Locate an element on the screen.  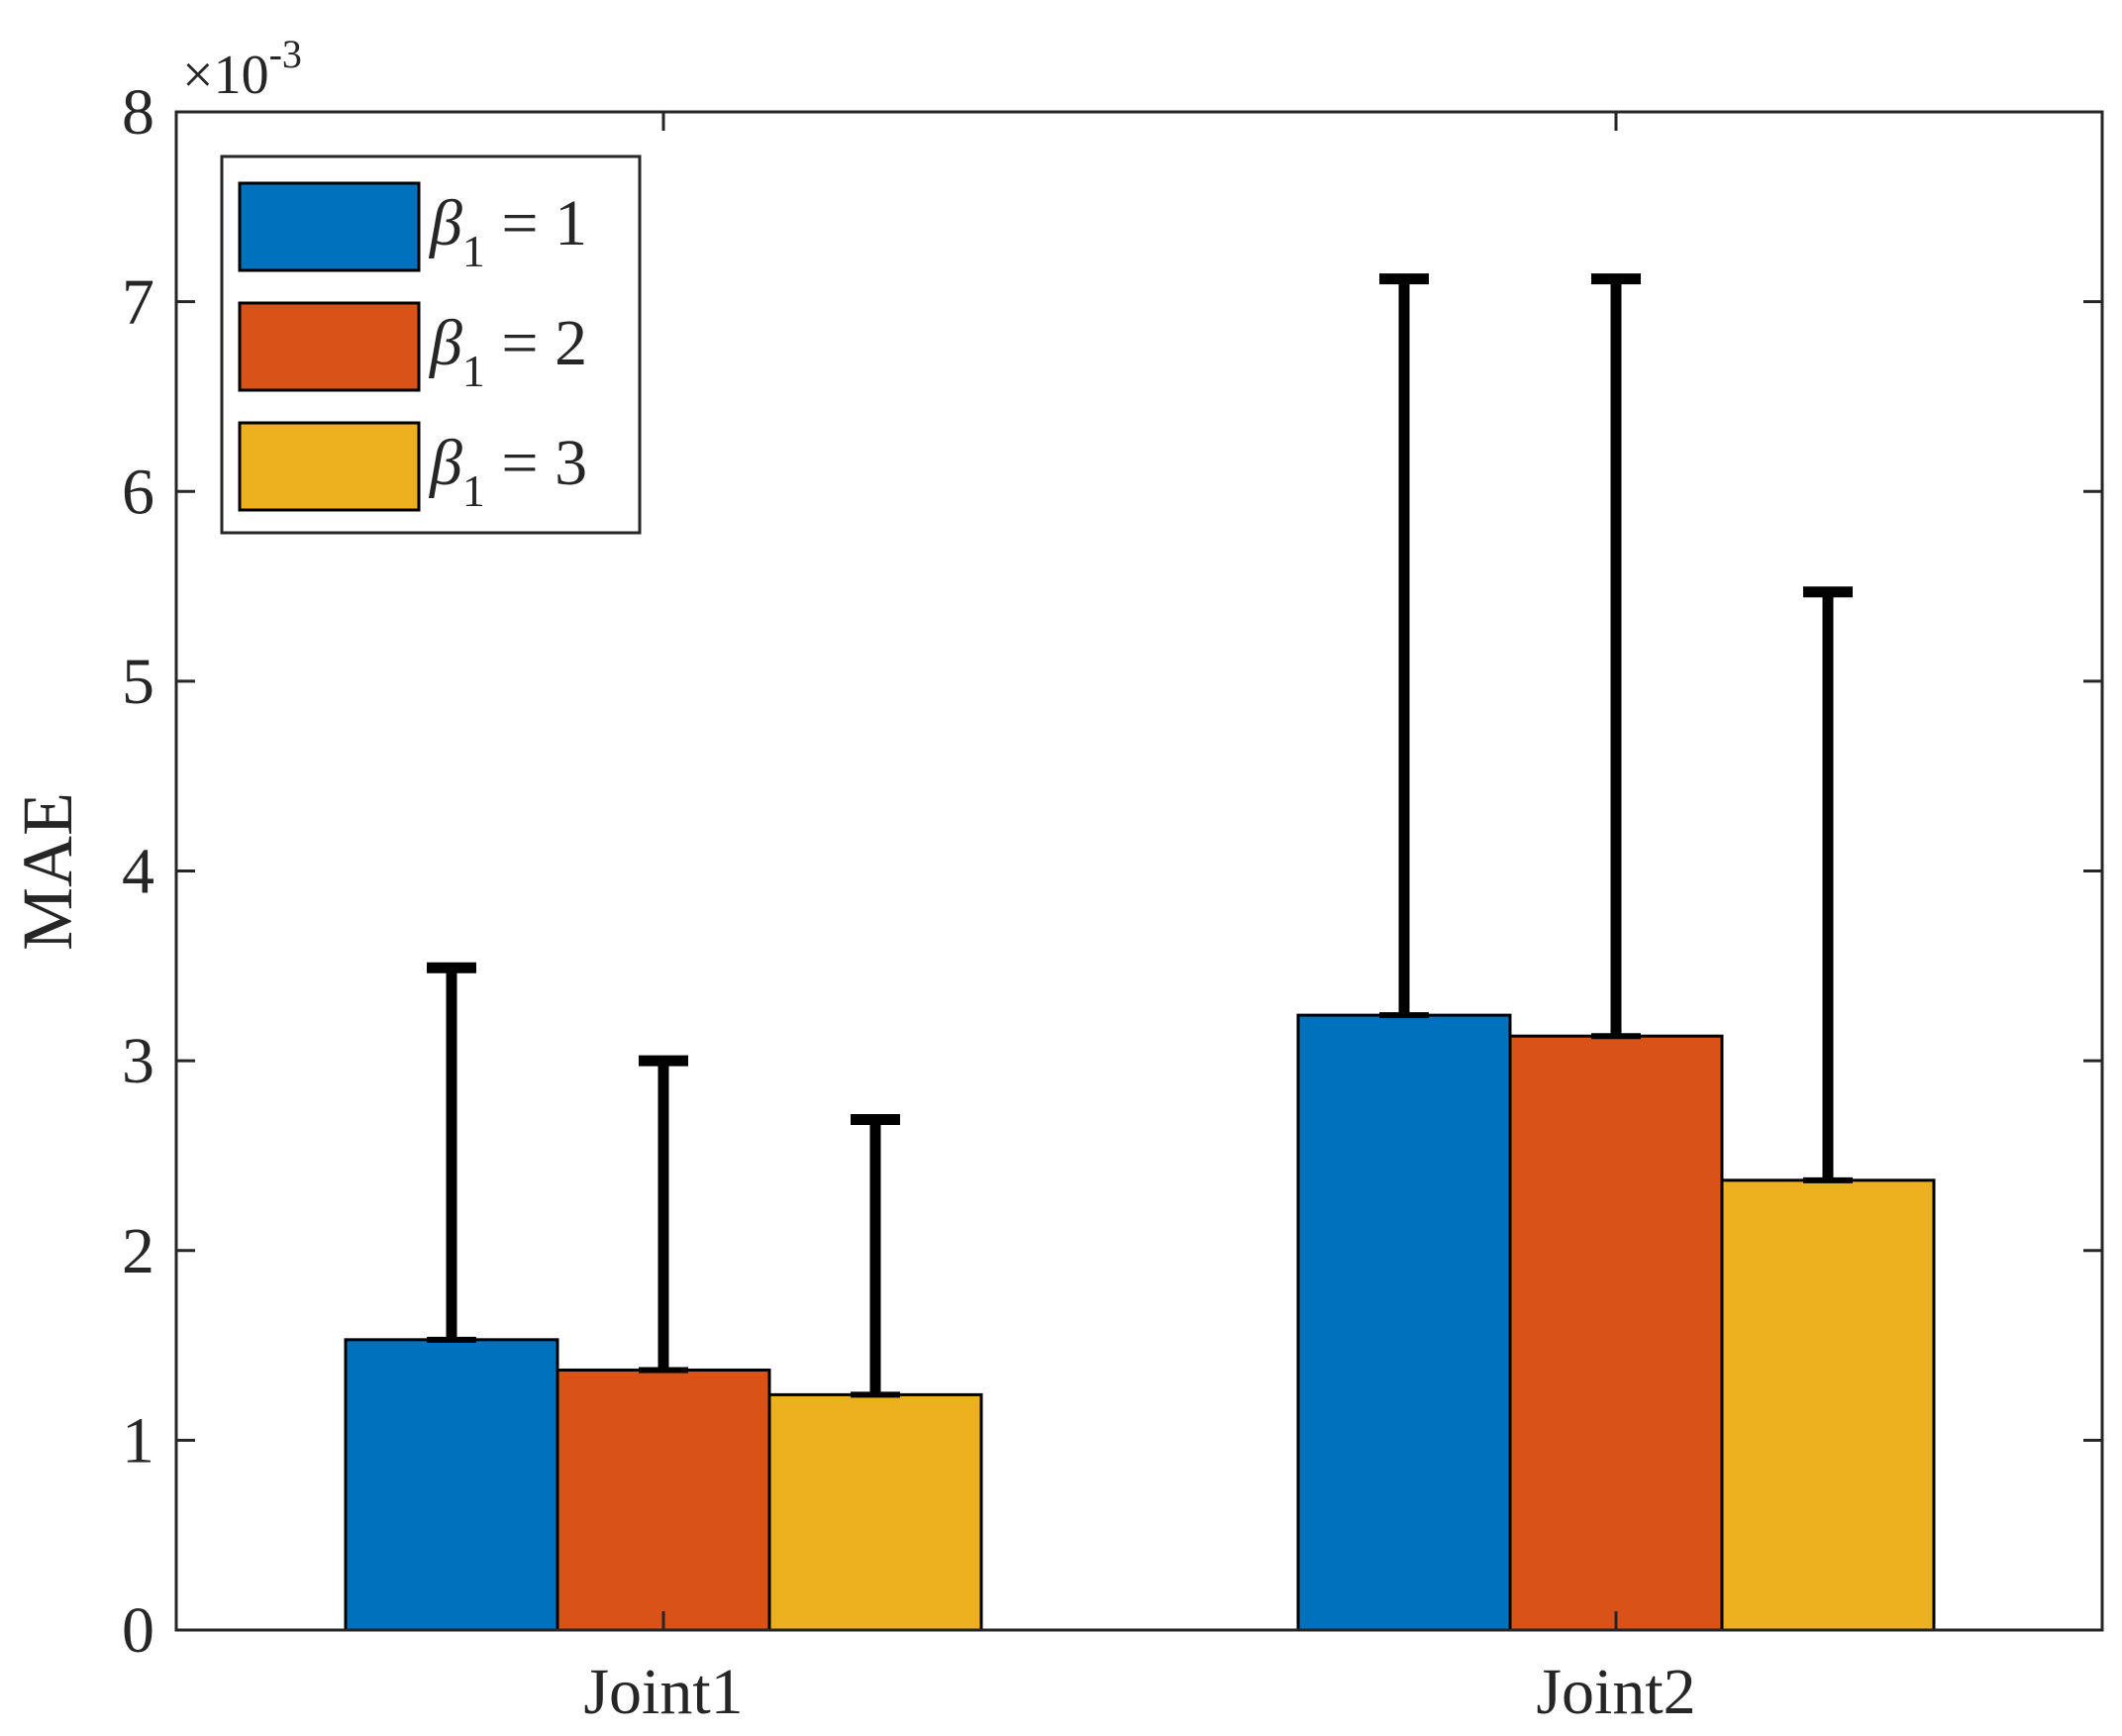
y-tick-label: 6 is located at coordinates (138, 492).